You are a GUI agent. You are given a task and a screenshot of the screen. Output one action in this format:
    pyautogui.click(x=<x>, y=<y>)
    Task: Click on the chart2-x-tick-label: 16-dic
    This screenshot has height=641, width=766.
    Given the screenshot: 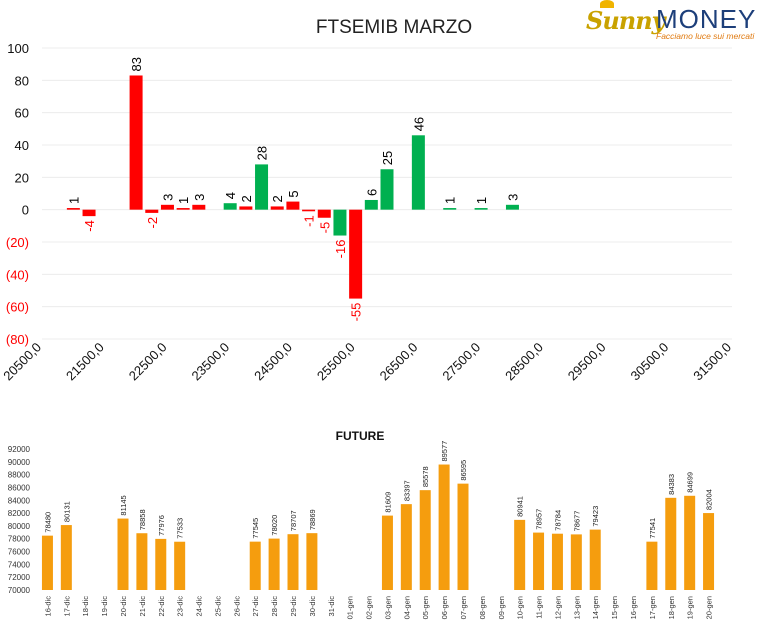 What is the action you would take?
    pyautogui.click(x=47, y=606)
    